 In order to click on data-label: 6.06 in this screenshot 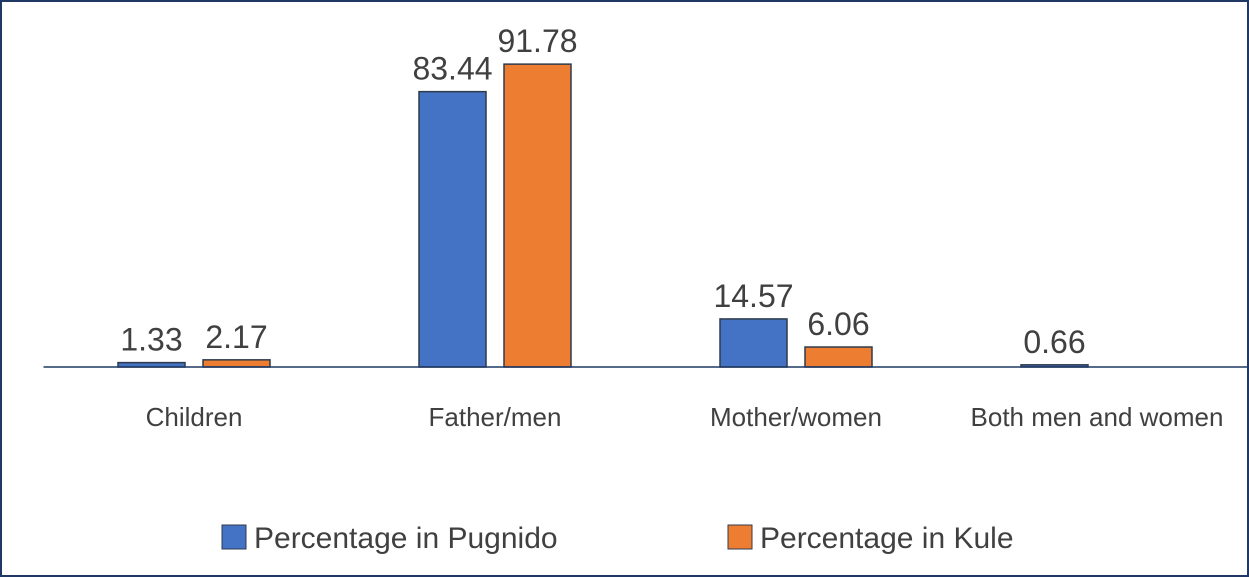, I will do `click(838, 324)`.